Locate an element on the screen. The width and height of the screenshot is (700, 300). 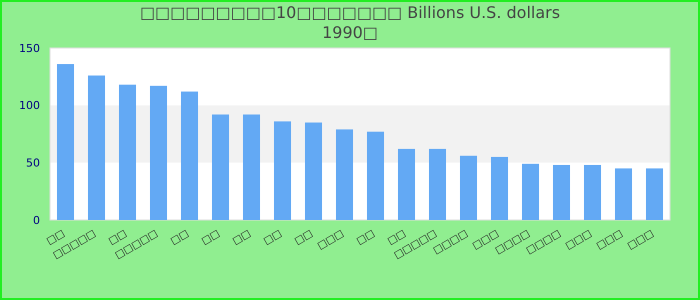
y-tick-label: 100 is located at coordinates (29, 105).